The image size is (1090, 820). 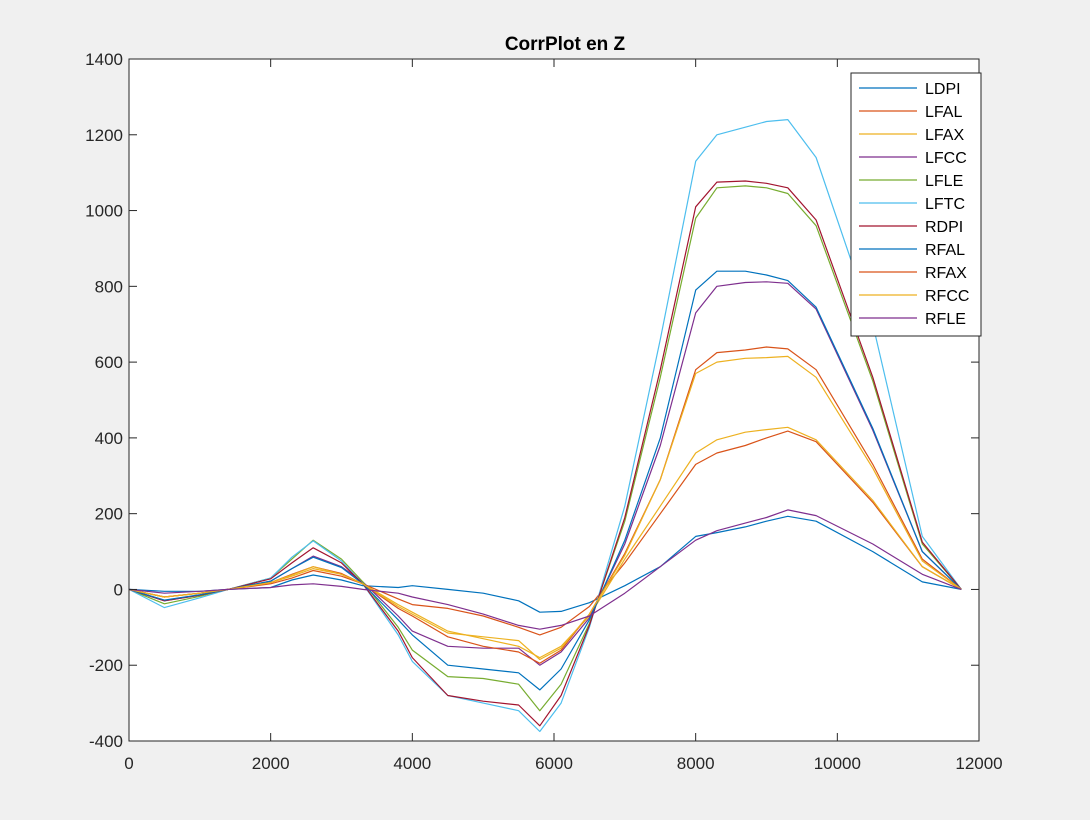 I want to click on legend-label: LFLE, so click(x=944, y=181).